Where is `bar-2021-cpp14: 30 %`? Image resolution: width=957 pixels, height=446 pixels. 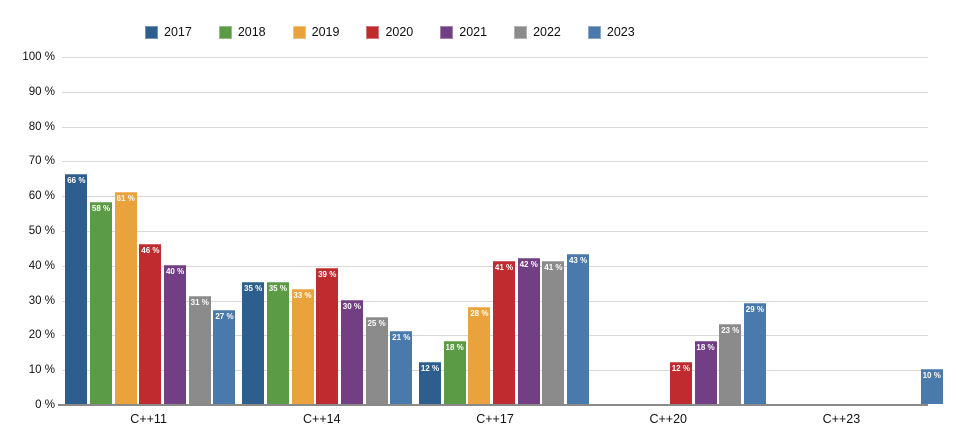 bar-2021-cpp14: 30 % is located at coordinates (351, 351).